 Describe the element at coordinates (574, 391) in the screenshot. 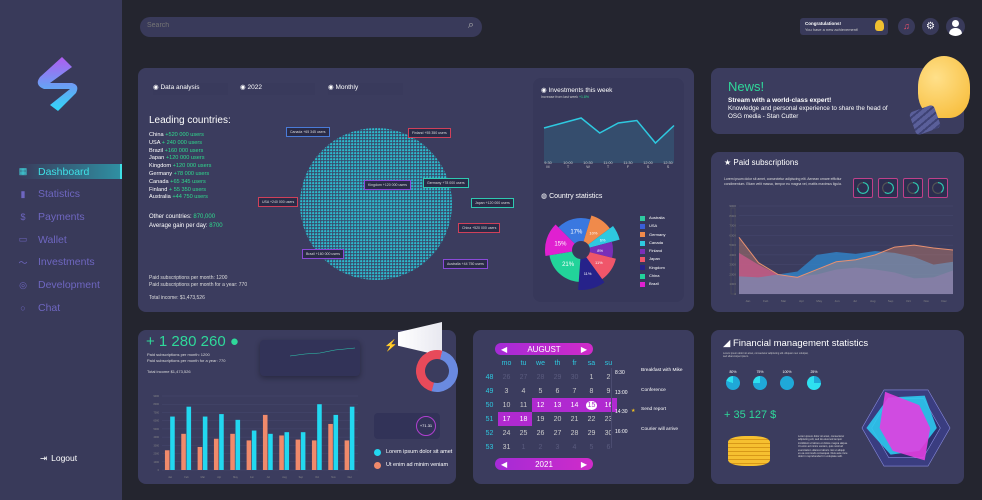

I see `calendar-day: 7` at that location.